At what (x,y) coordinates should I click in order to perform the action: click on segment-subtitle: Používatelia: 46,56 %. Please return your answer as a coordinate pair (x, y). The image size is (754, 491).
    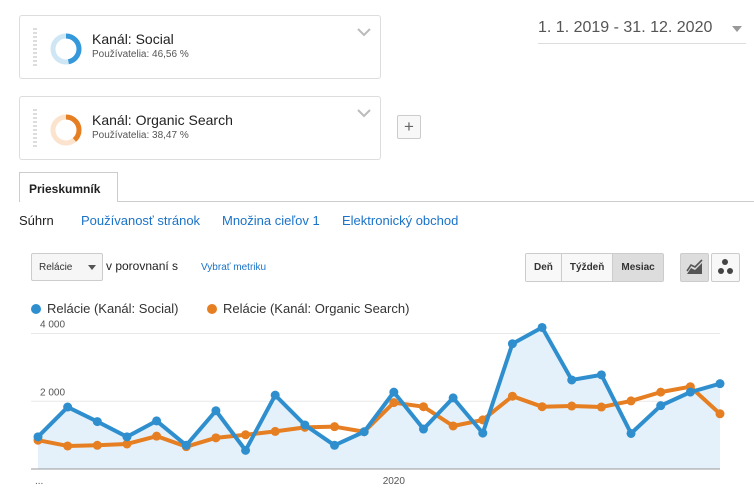
    Looking at the image, I should click on (140, 54).